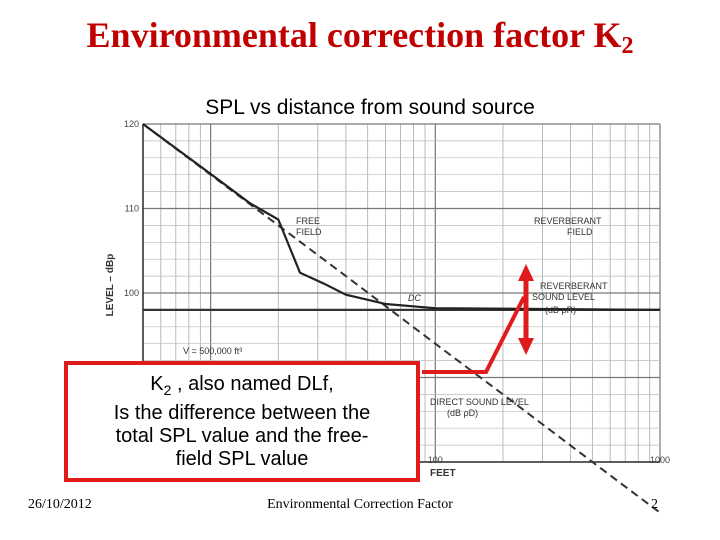 Image resolution: width=720 pixels, height=540 pixels. I want to click on callout-line-1: K2 , also named DLf,, so click(242, 387).